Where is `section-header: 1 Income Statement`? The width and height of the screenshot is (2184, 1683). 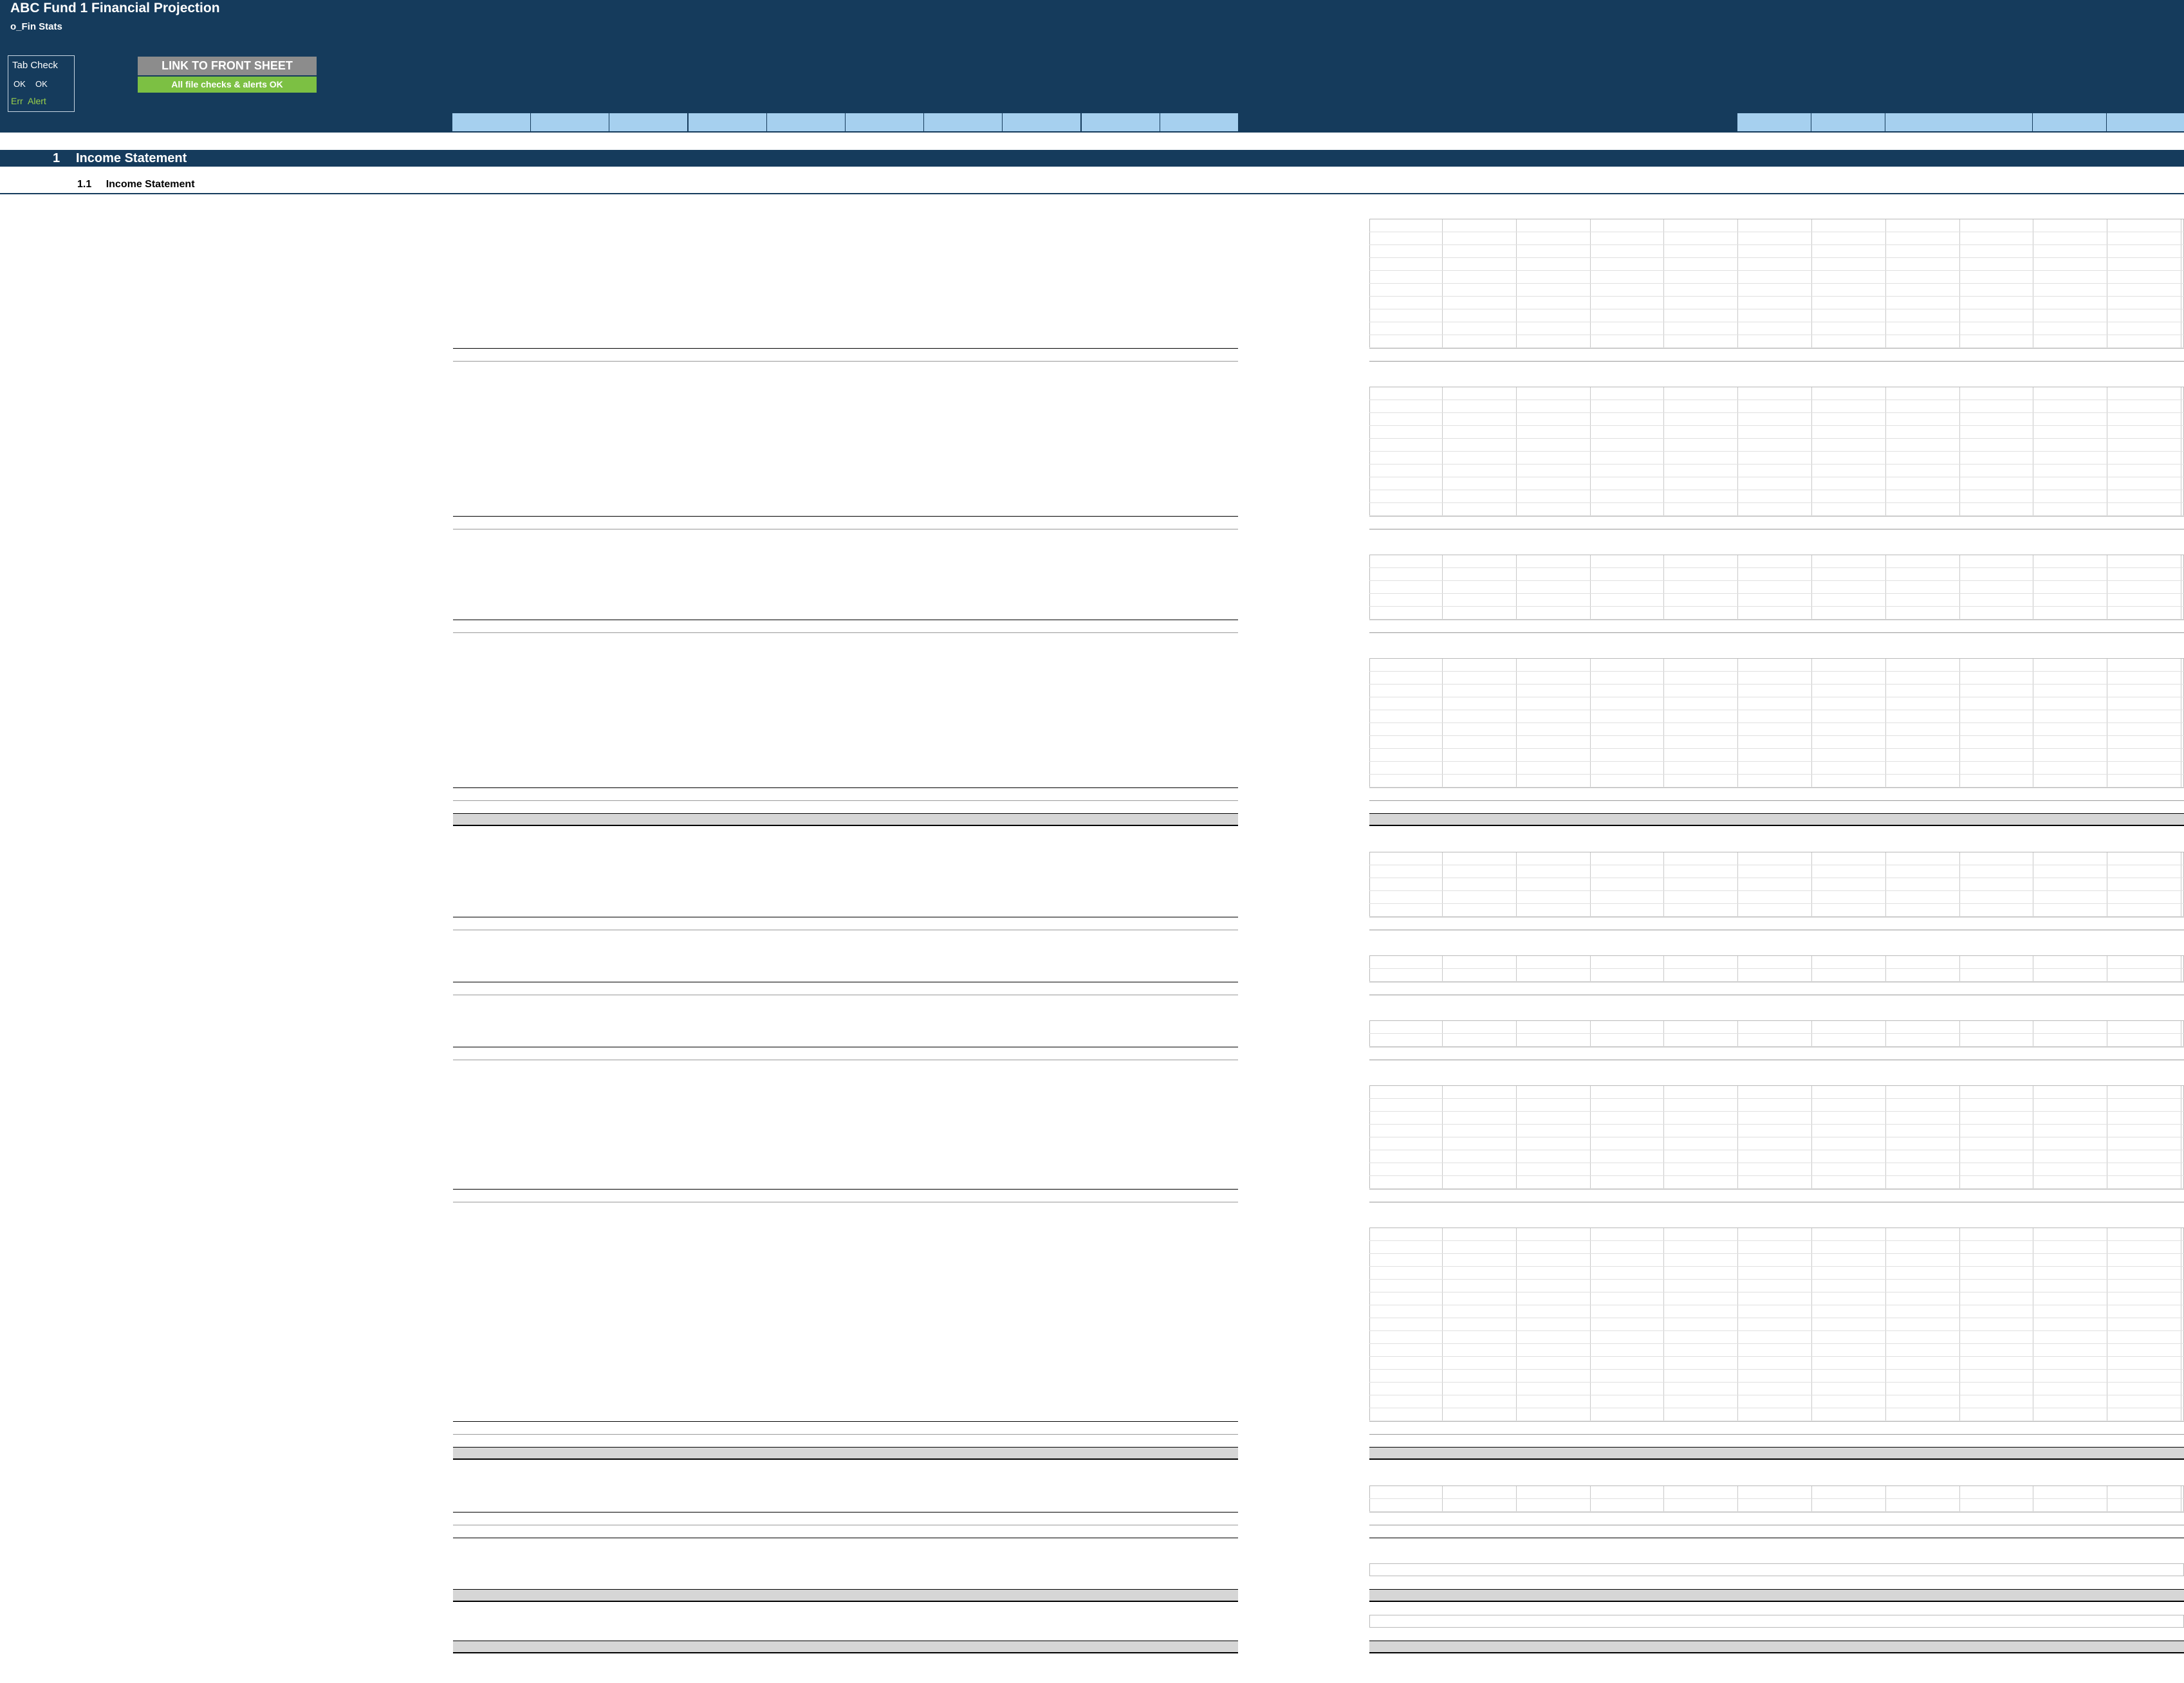
section-header: 1 Income Statement is located at coordinates (1092, 158).